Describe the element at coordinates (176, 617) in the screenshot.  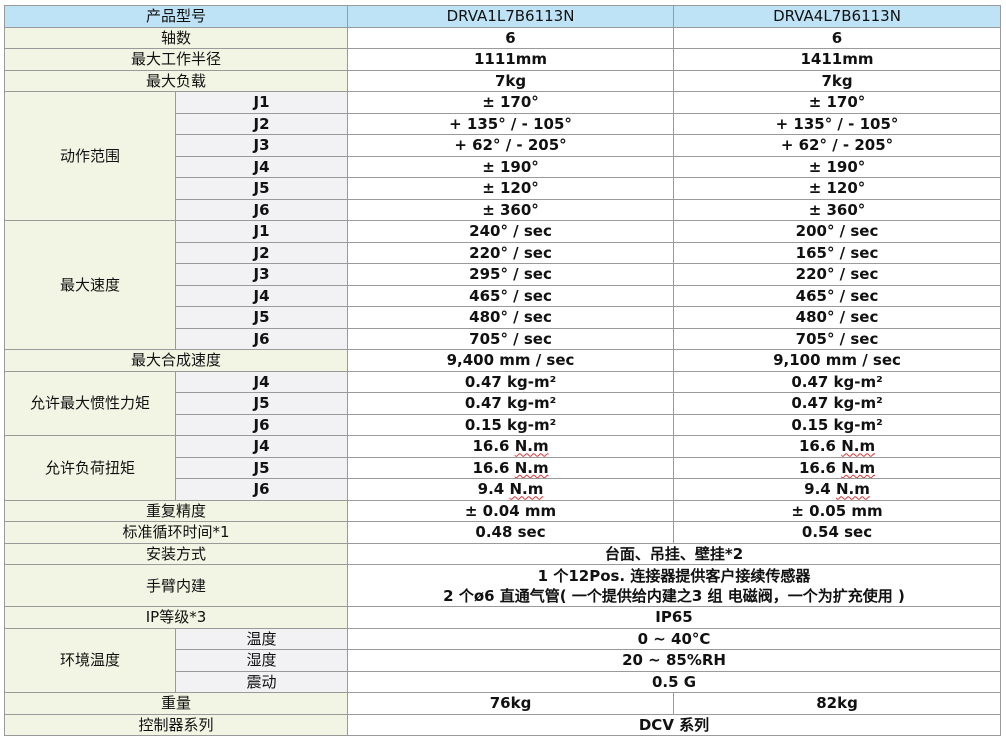
I see `spec-label: IP等级*3` at that location.